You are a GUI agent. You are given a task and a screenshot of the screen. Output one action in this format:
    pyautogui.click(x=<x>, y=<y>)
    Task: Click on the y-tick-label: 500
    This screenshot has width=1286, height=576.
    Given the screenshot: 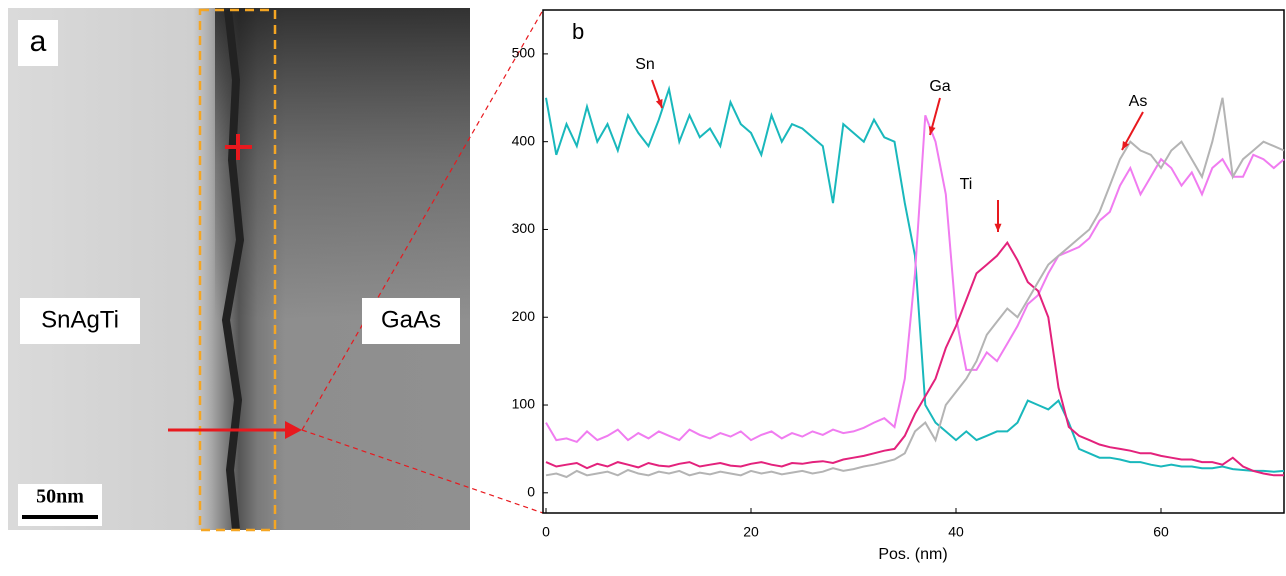 What is the action you would take?
    pyautogui.click(x=524, y=53)
    